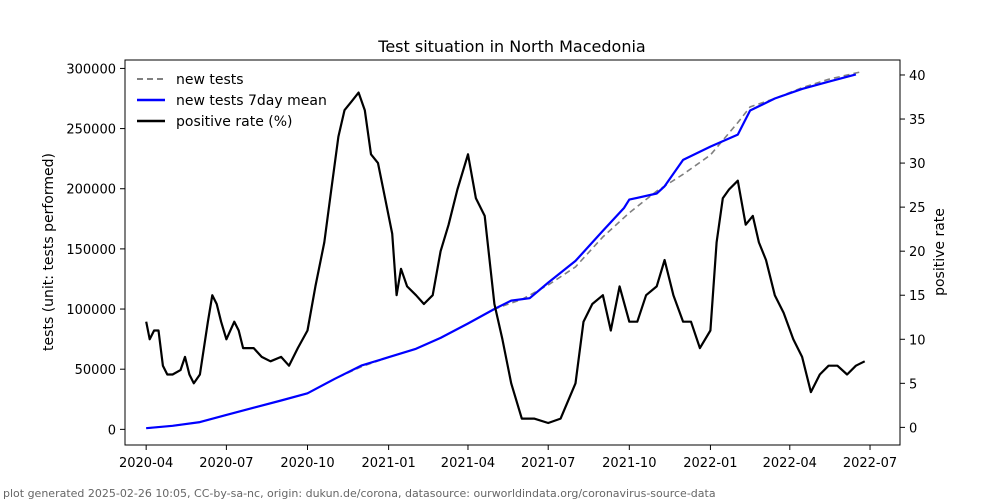 This screenshot has width=1000, height=500. Describe the element at coordinates (917, 164) in the screenshot. I see `right-y-tick-label: 30` at that location.